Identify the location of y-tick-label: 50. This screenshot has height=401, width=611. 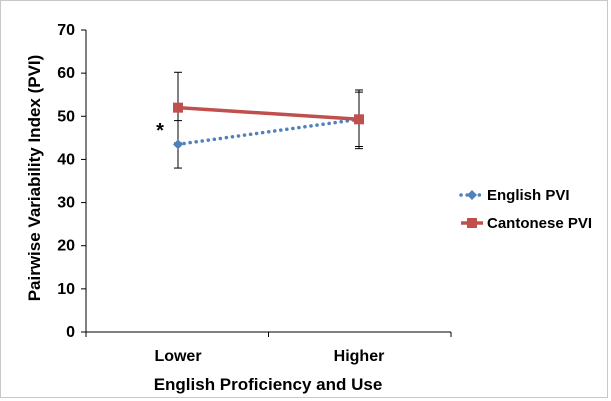
(66, 116).